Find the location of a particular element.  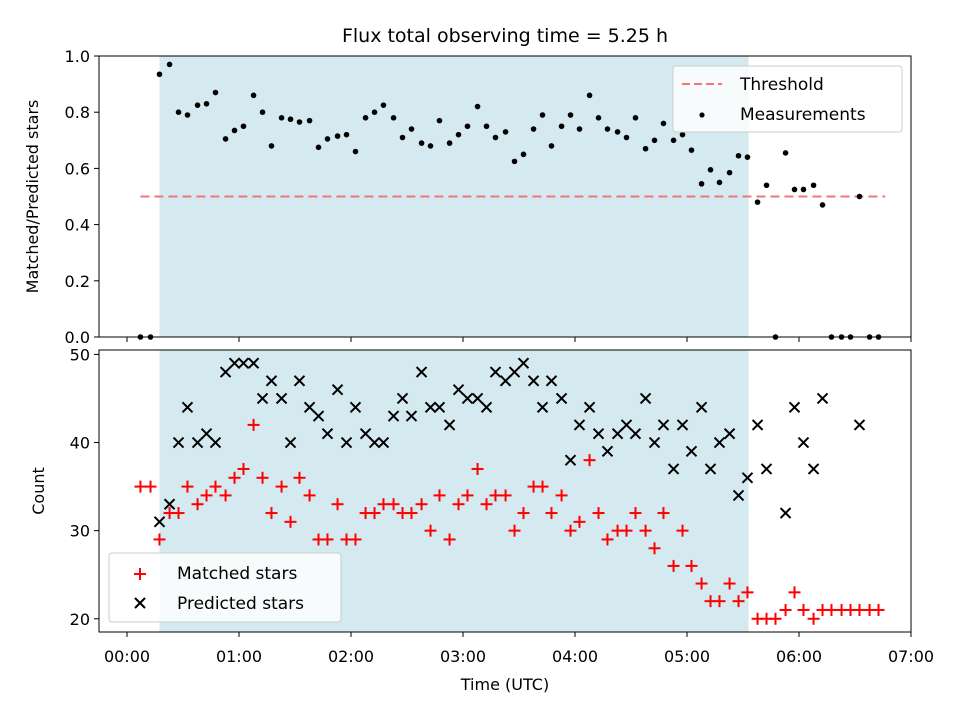

count-y-label: Count is located at coordinates (38, 491).